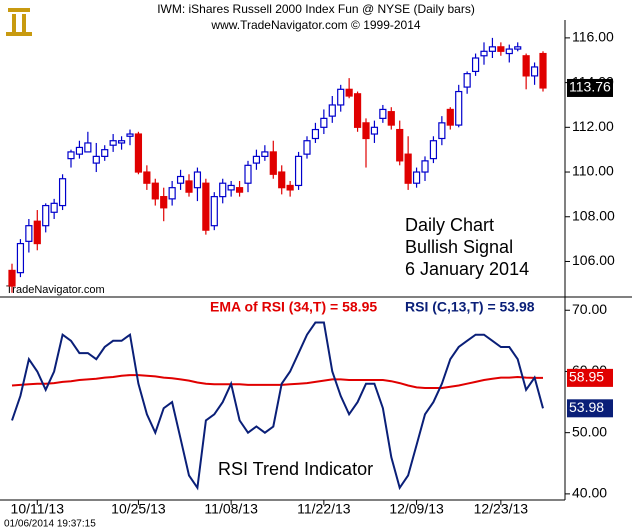 The image size is (632, 532). Describe the element at coordinates (19, 22) in the screenshot. I see `logo` at that location.